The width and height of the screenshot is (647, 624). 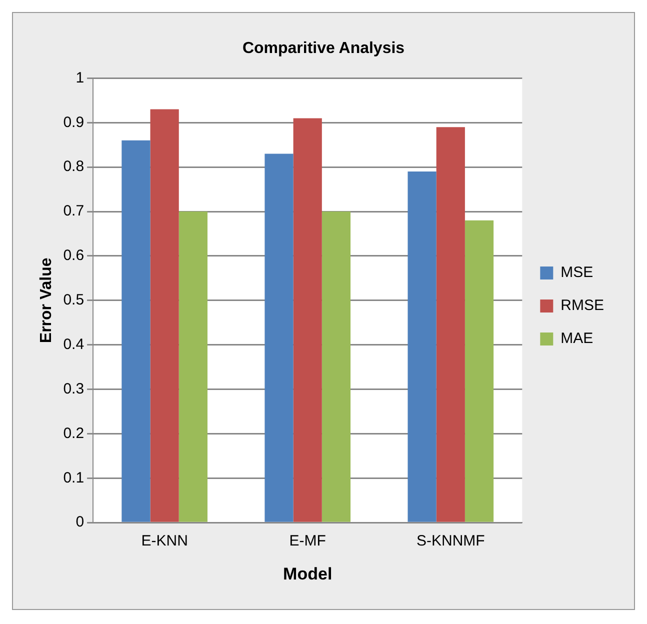 I want to click on chart-title: Comparitive Analysis, so click(x=323, y=49).